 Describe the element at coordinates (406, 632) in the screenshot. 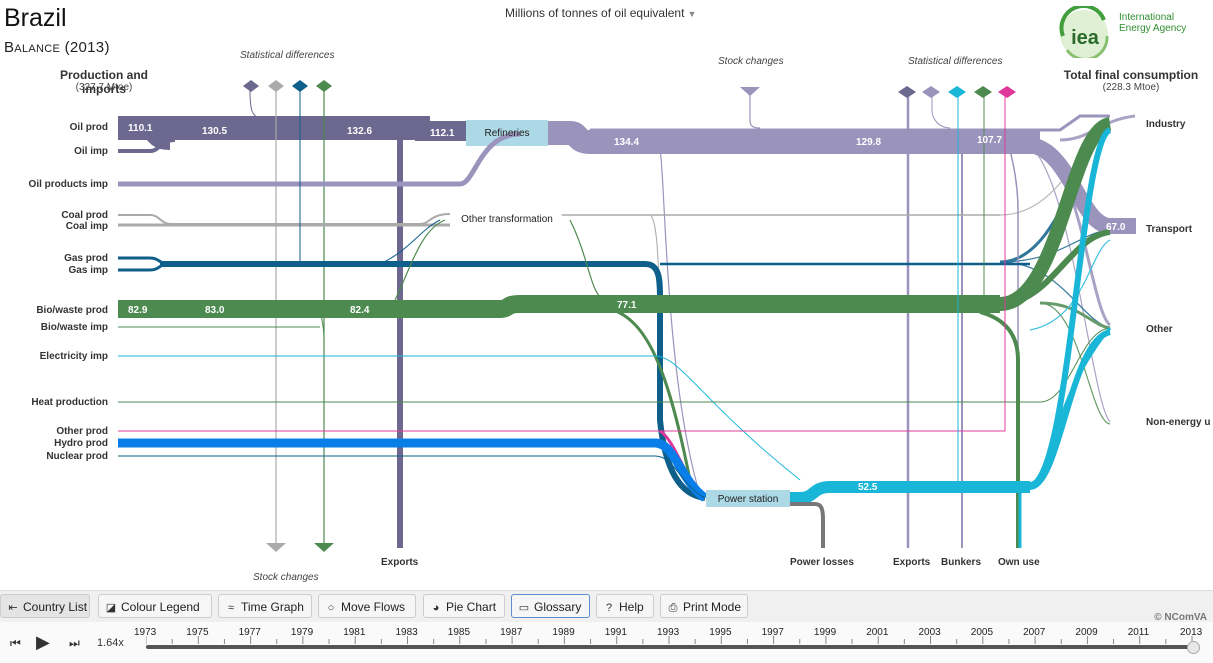

I see `timeline-year: 1983` at that location.